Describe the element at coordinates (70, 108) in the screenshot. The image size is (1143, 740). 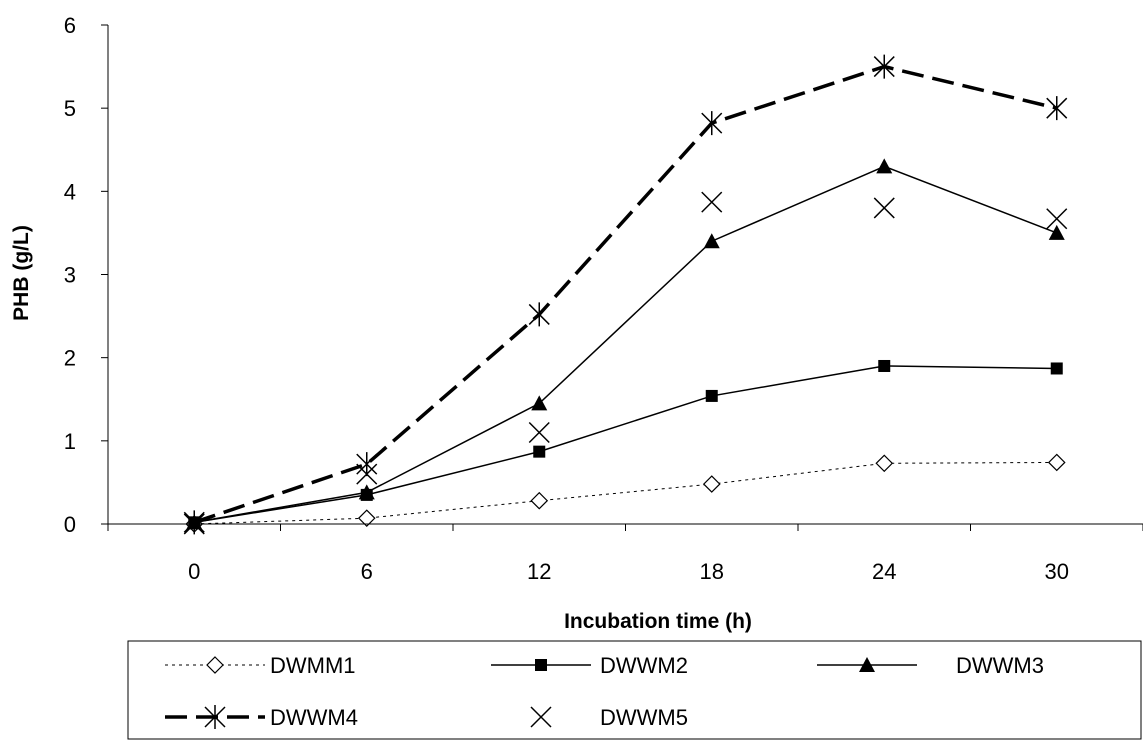
I see `y-tick-label: 5` at that location.